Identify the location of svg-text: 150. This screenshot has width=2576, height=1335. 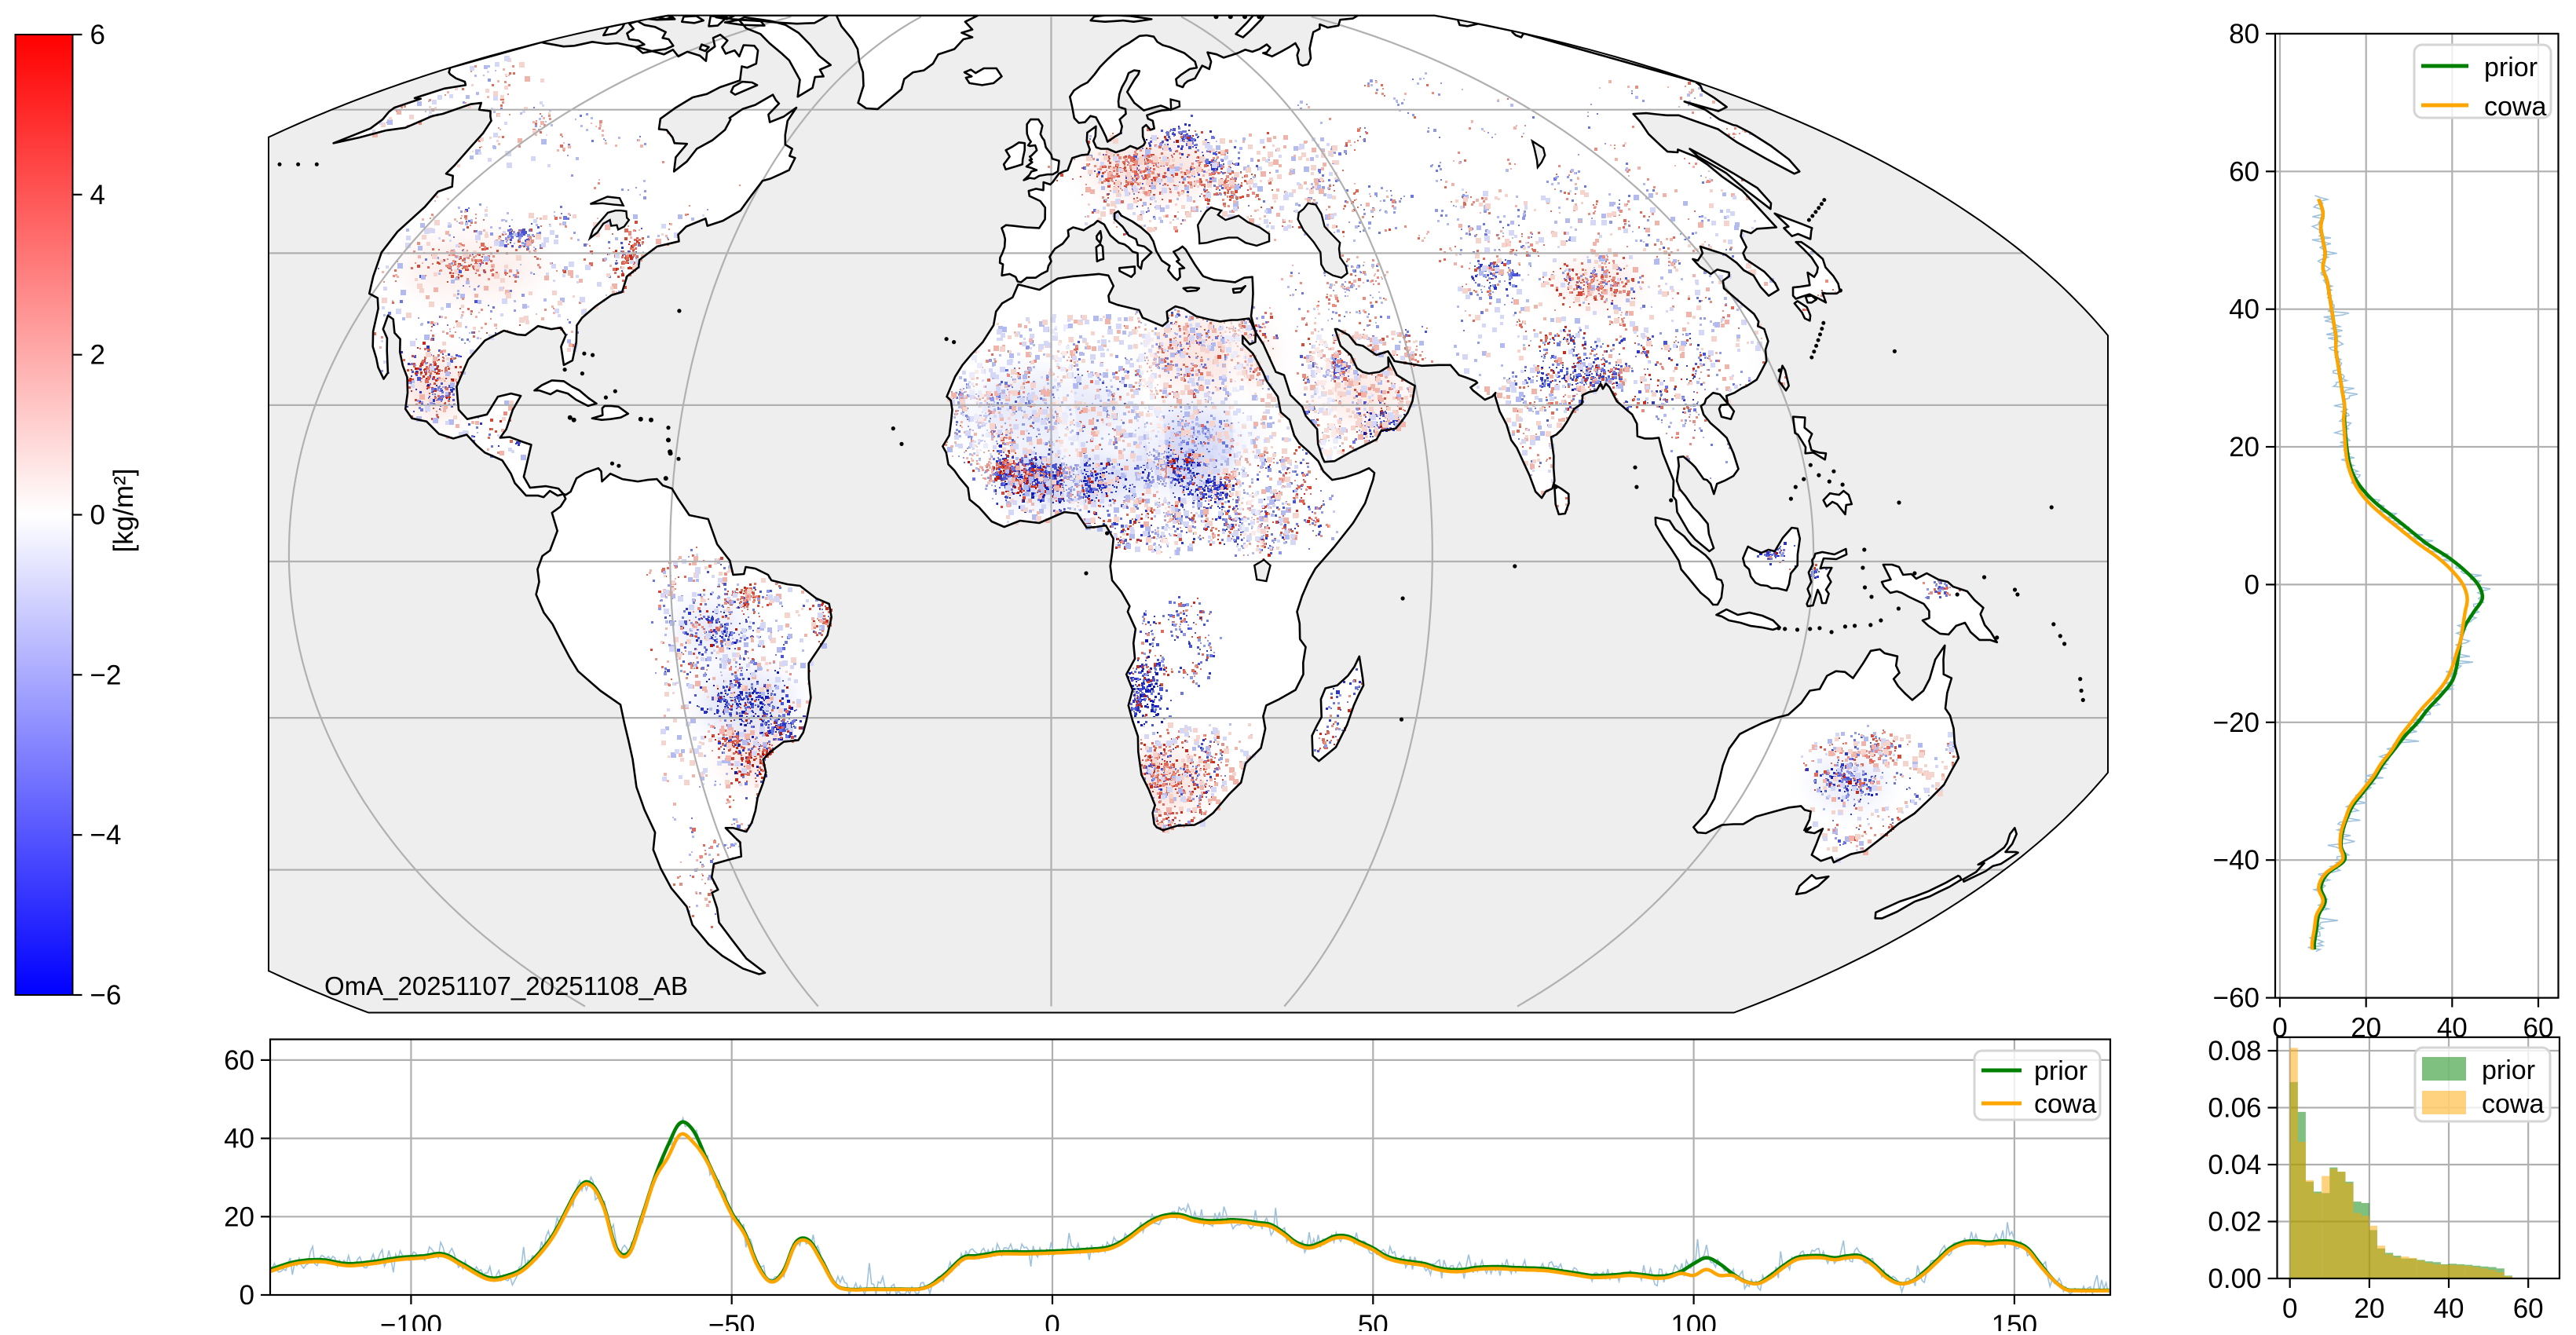
(2014, 1320).